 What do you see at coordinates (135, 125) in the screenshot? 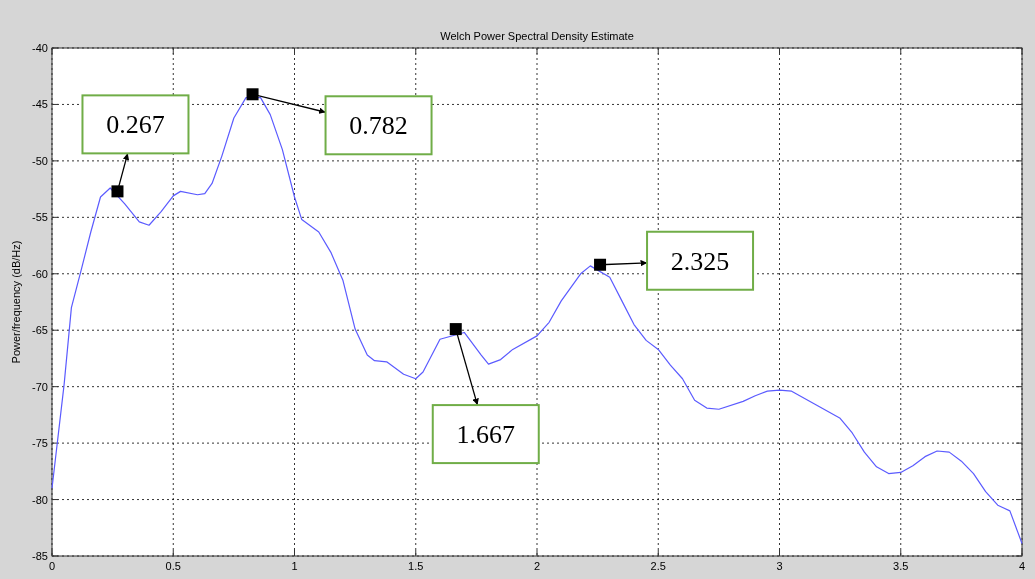
I see `annotation: 0.267` at bounding box center [135, 125].